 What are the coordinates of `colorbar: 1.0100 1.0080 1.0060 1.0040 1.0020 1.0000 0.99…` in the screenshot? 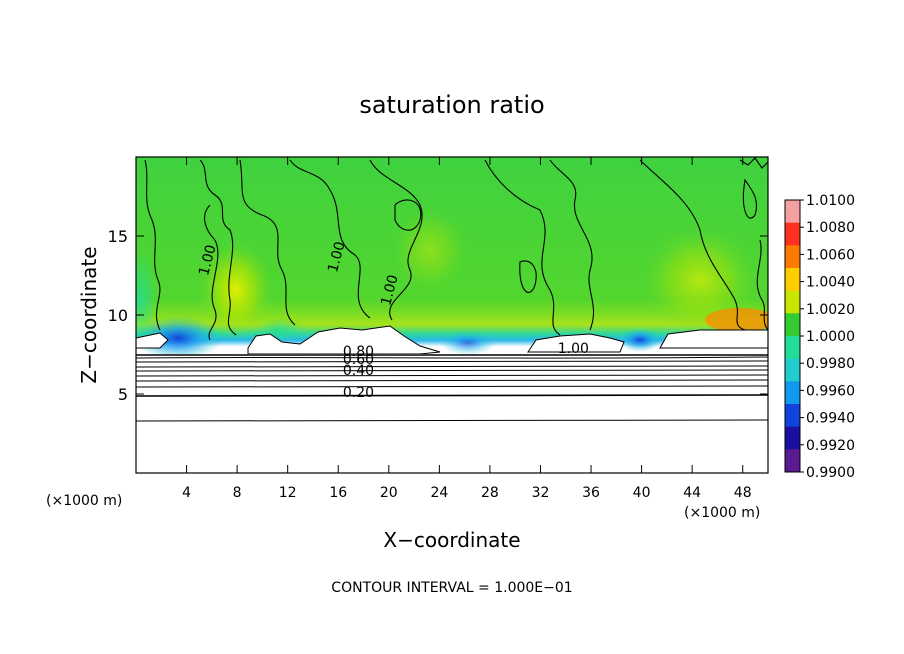 It's located at (819, 337).